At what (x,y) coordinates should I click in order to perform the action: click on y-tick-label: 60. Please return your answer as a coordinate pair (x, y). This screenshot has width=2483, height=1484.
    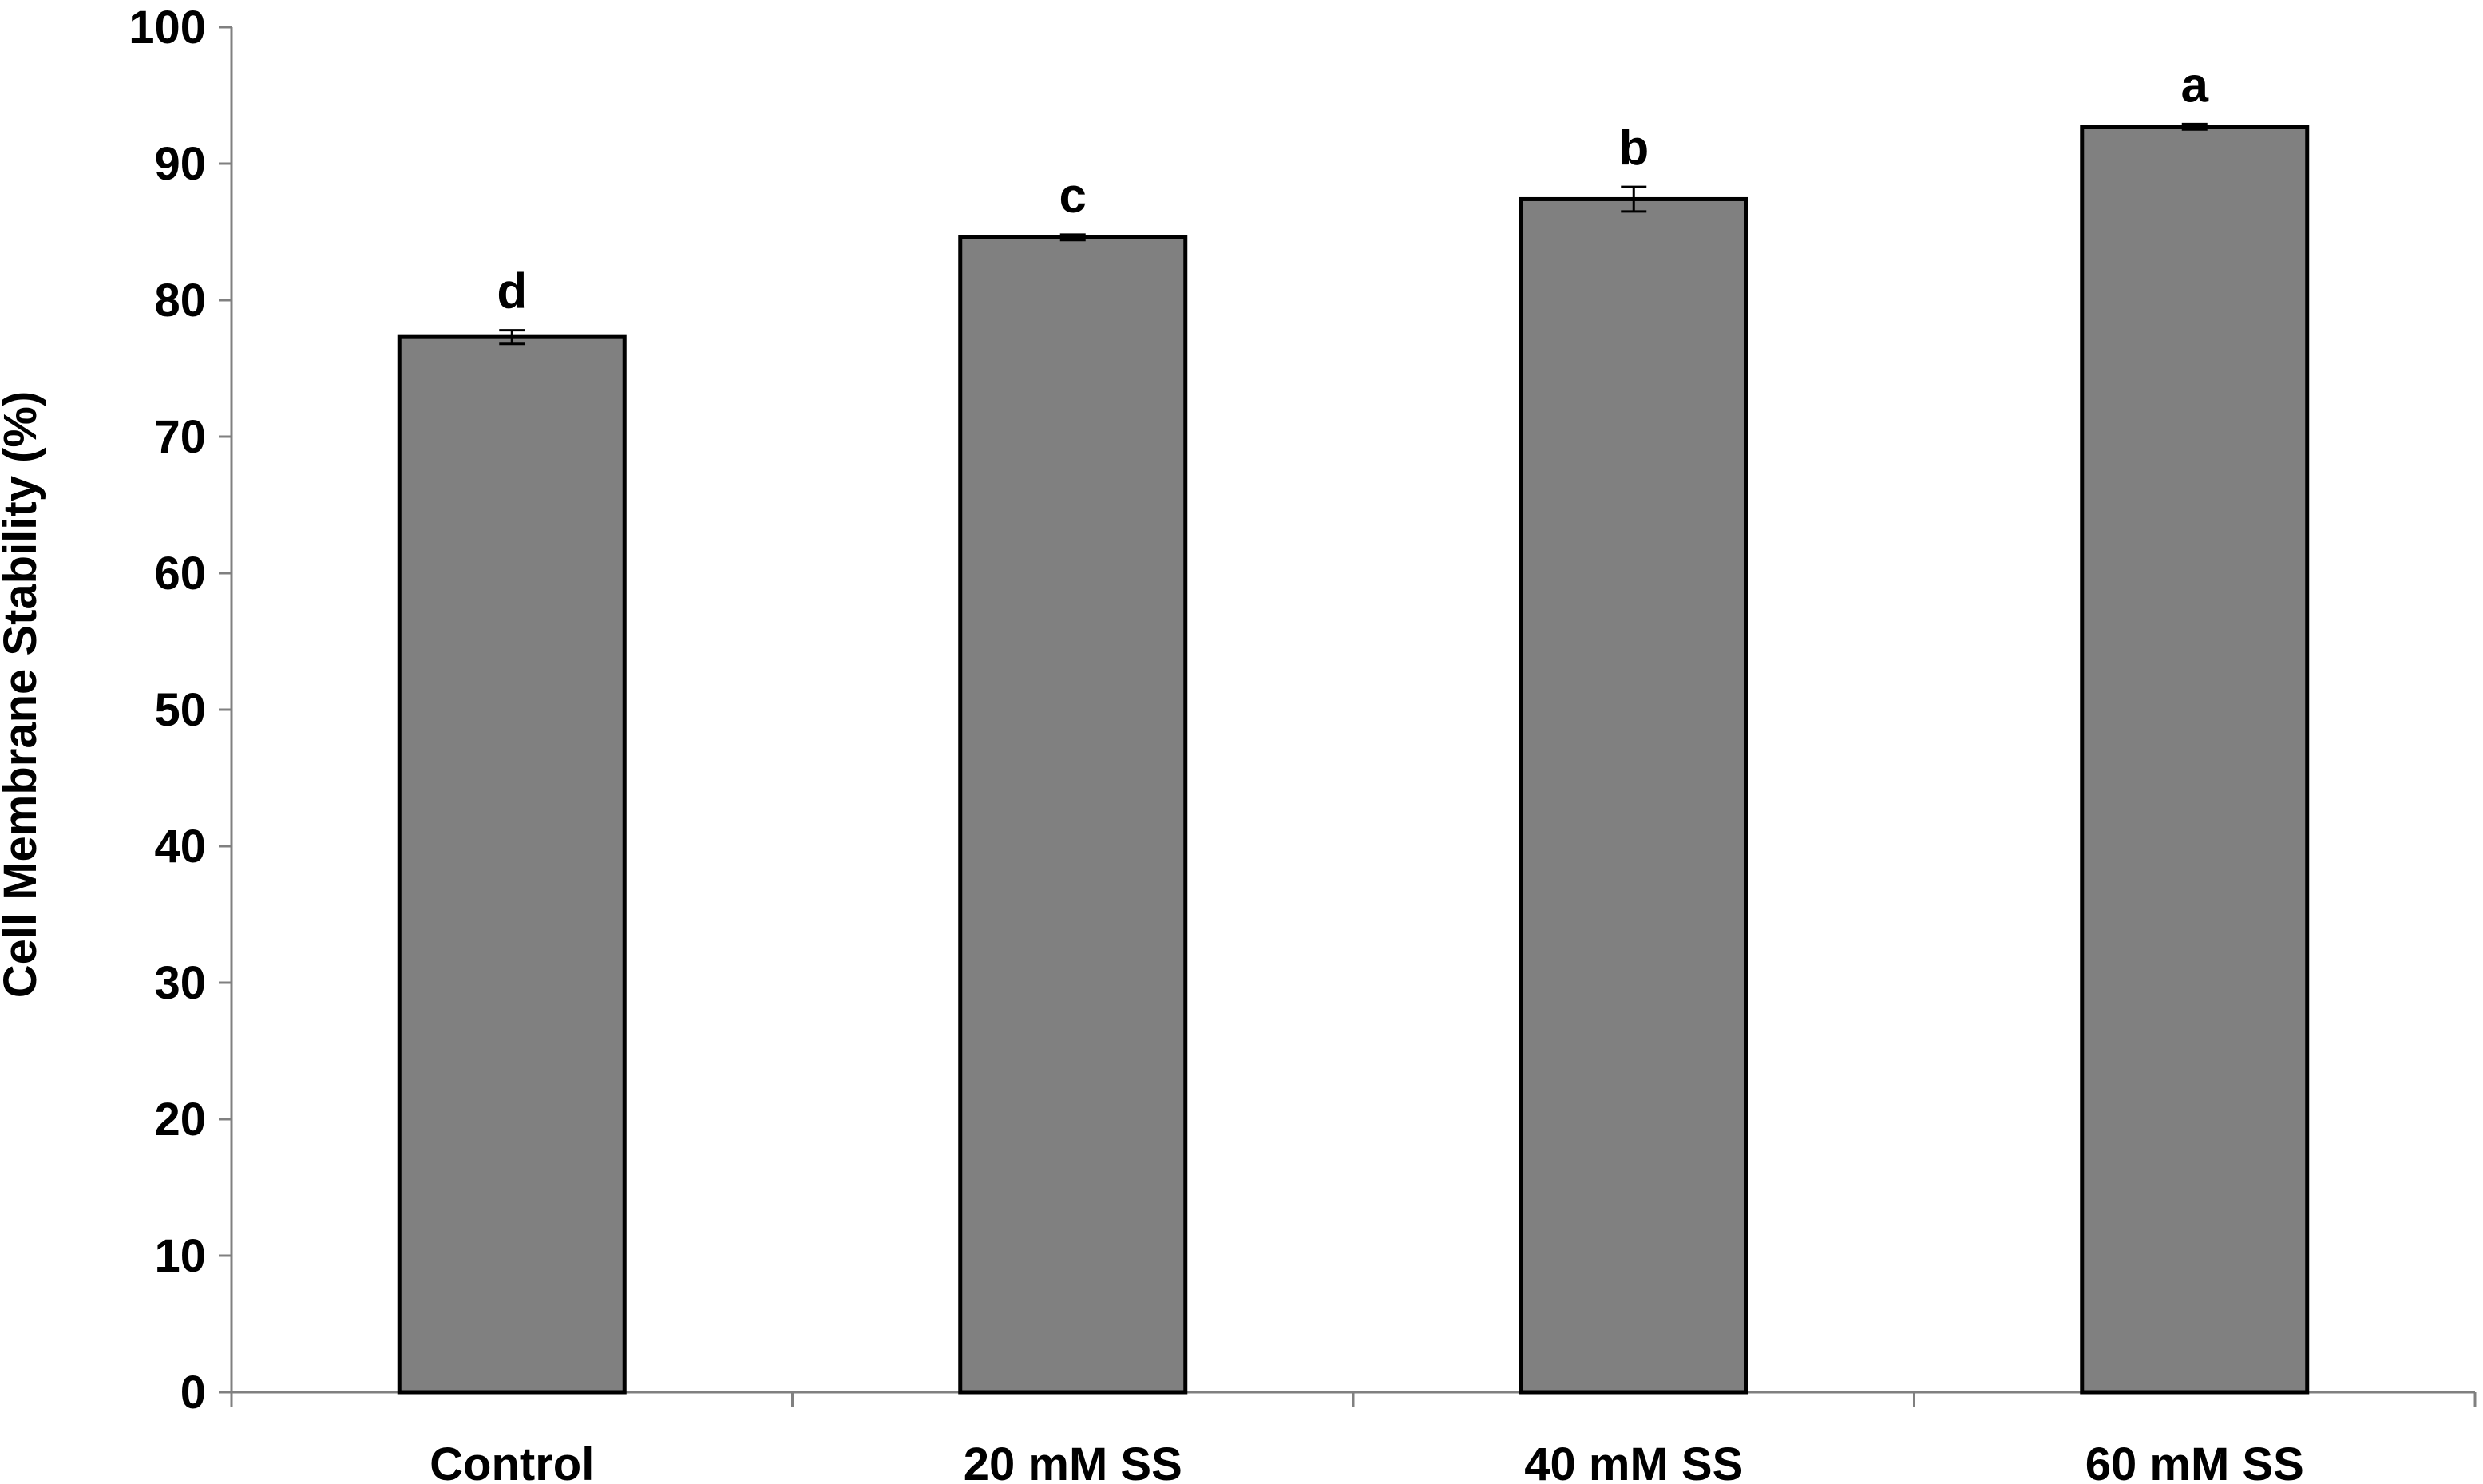
    Looking at the image, I should click on (180, 574).